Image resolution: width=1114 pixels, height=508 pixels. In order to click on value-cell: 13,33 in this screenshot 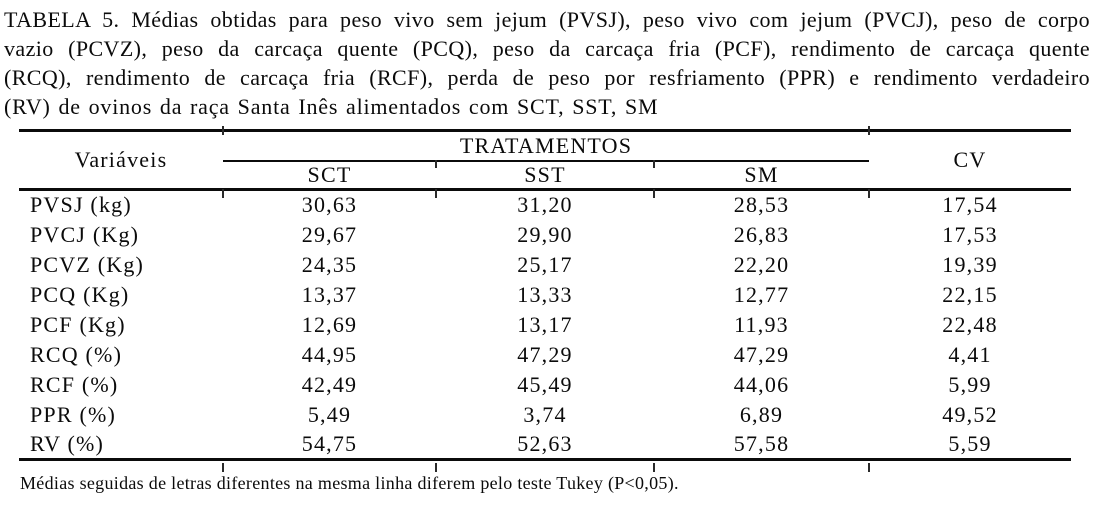, I will do `click(545, 294)`.